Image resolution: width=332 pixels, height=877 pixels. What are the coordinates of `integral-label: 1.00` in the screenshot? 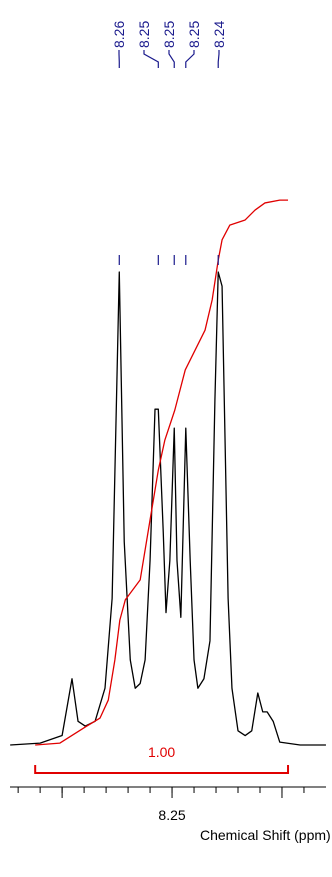 It's located at (161, 752).